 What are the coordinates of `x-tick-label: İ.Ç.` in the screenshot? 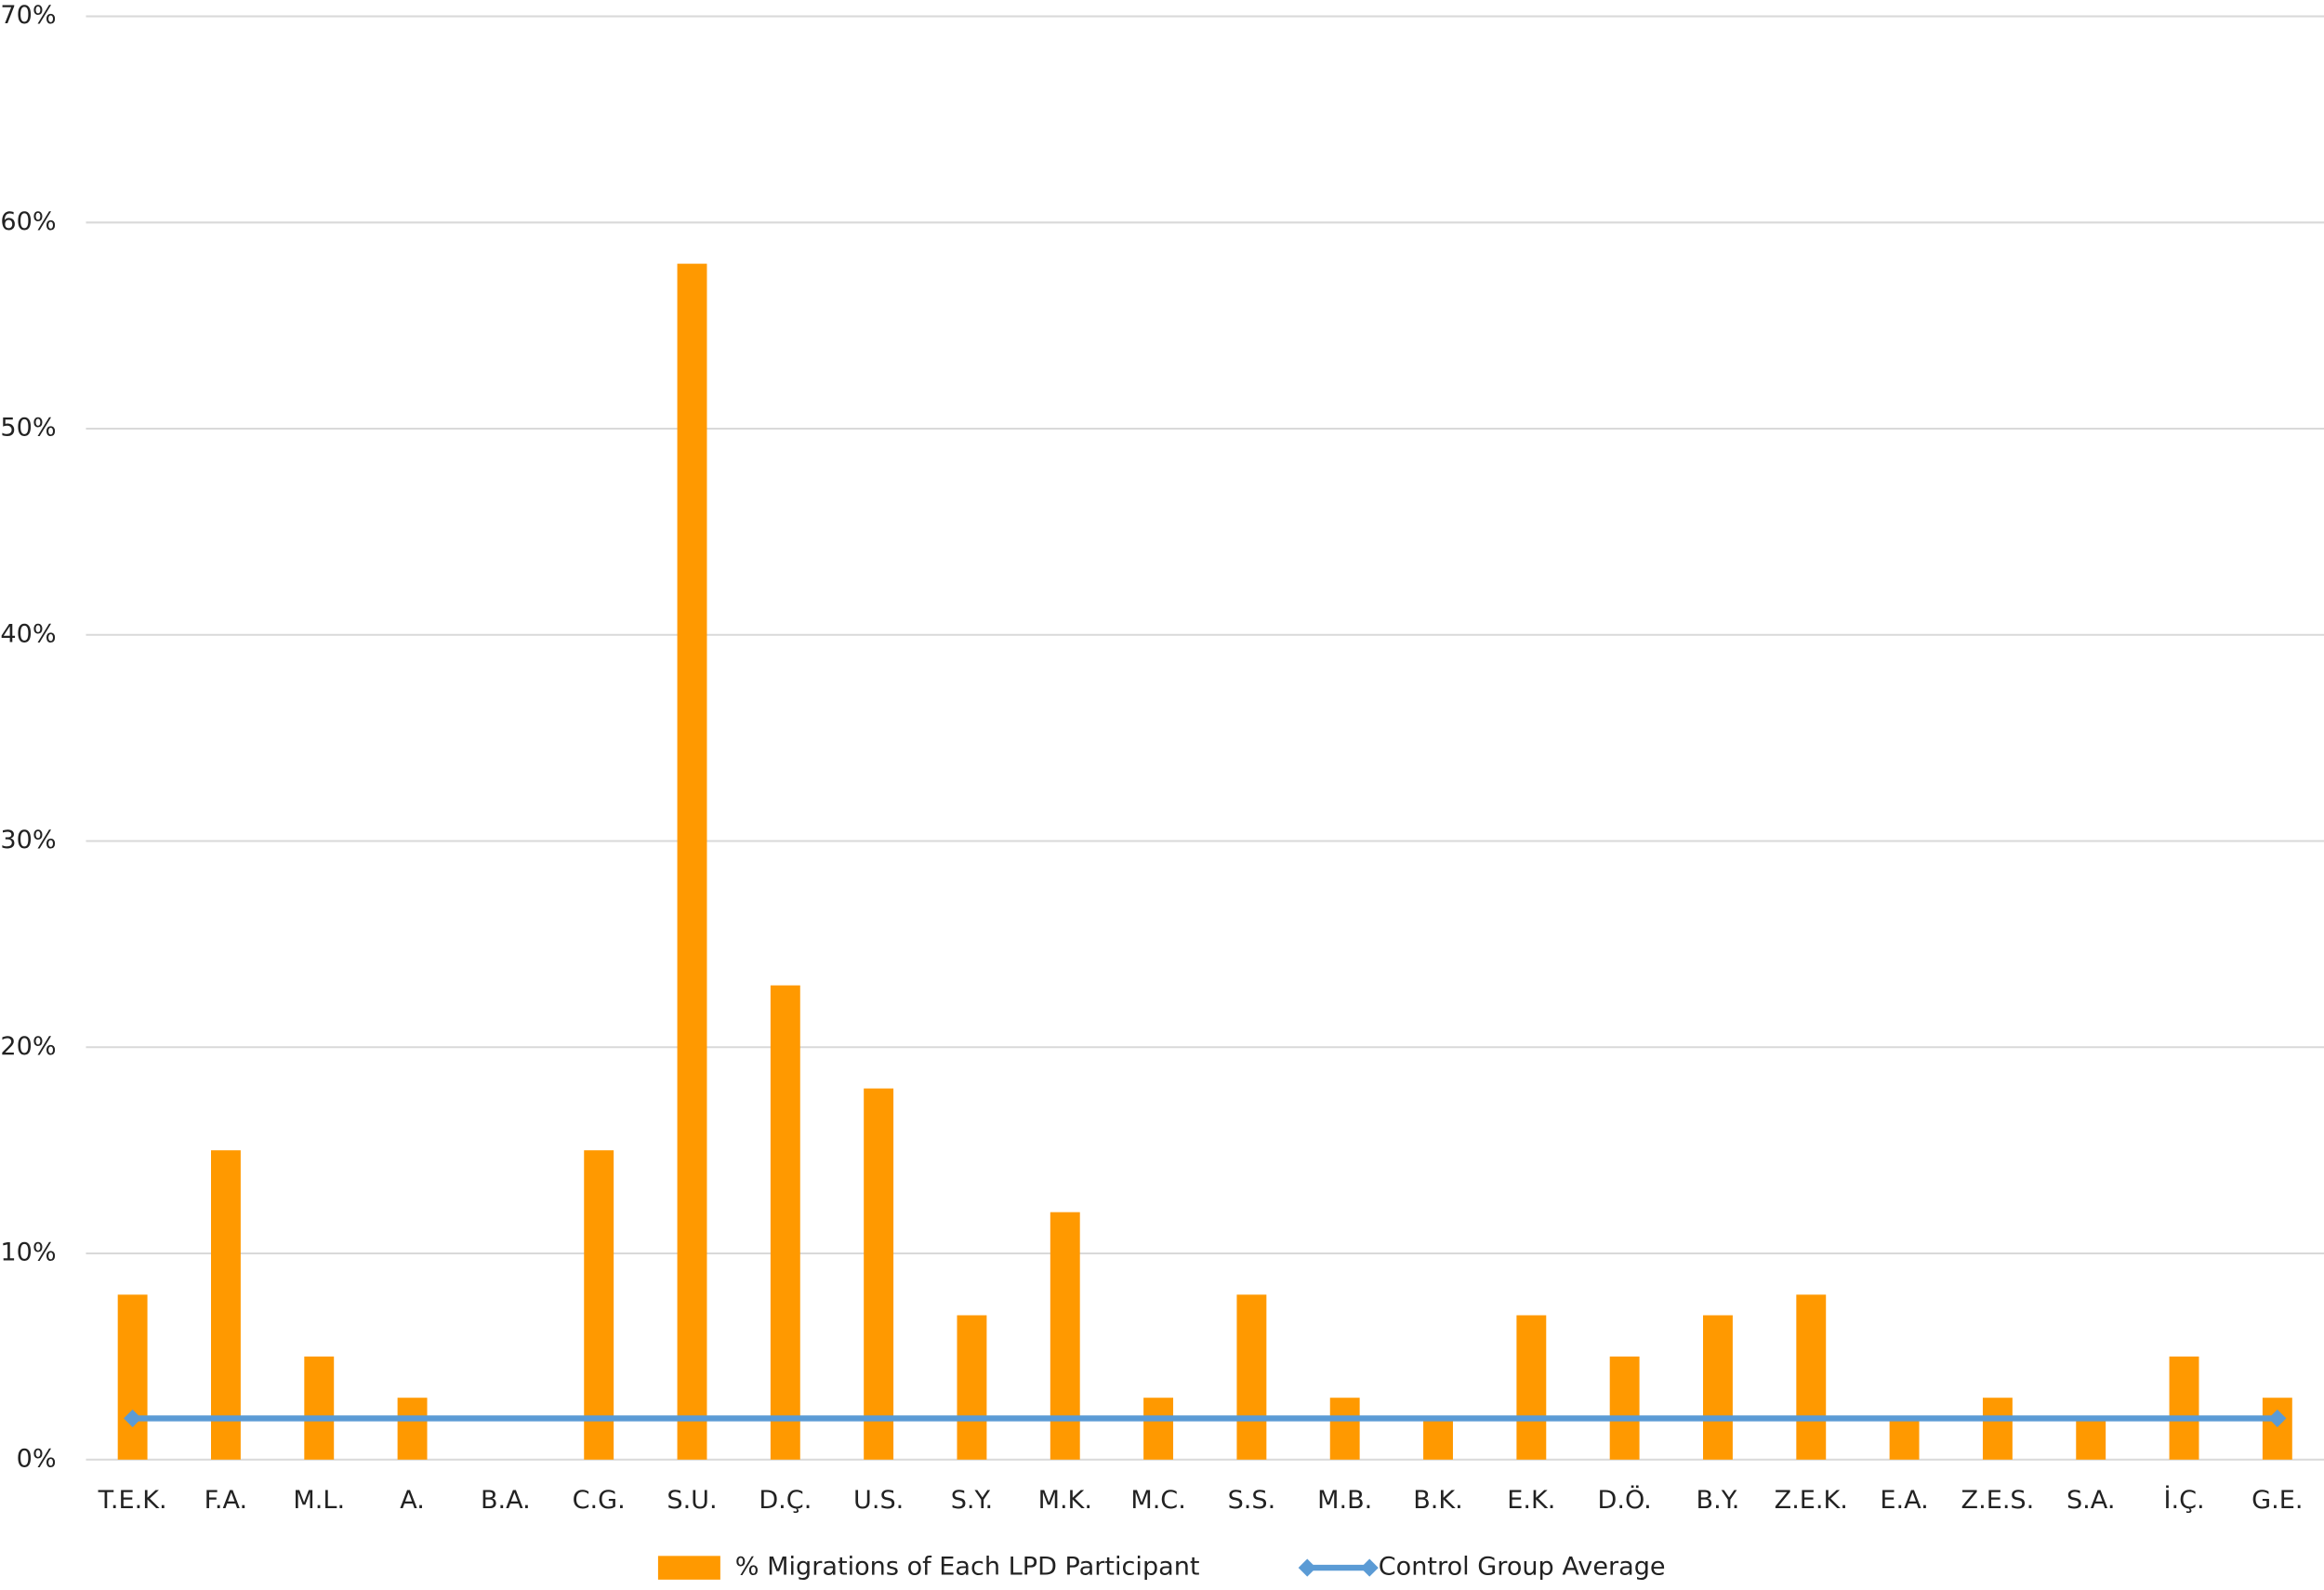 It's located at (2183, 1500).